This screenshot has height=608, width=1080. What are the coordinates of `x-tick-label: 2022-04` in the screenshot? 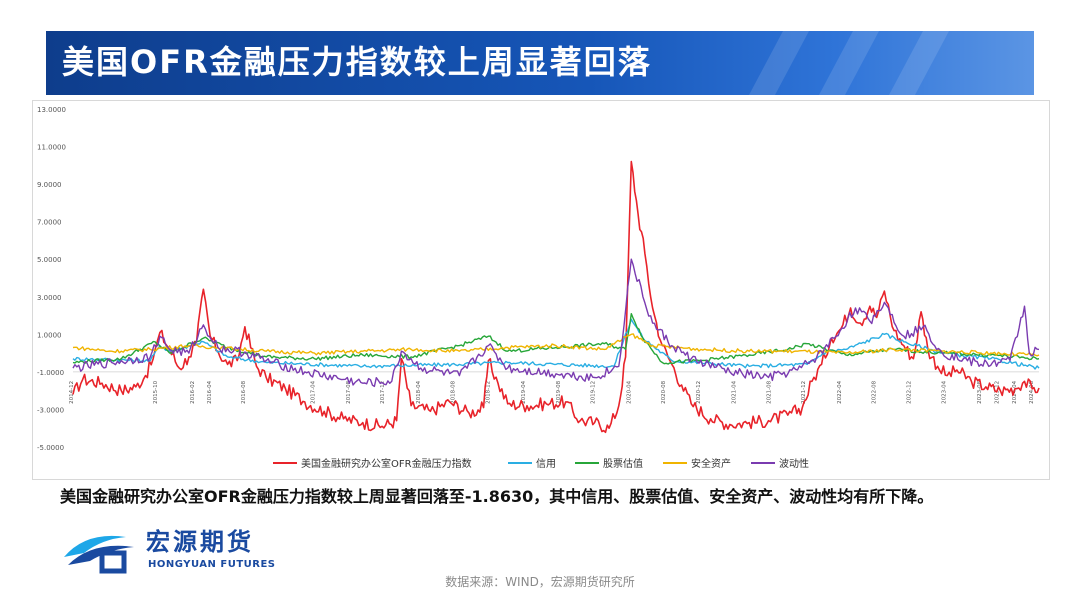 It's located at (840, 391).